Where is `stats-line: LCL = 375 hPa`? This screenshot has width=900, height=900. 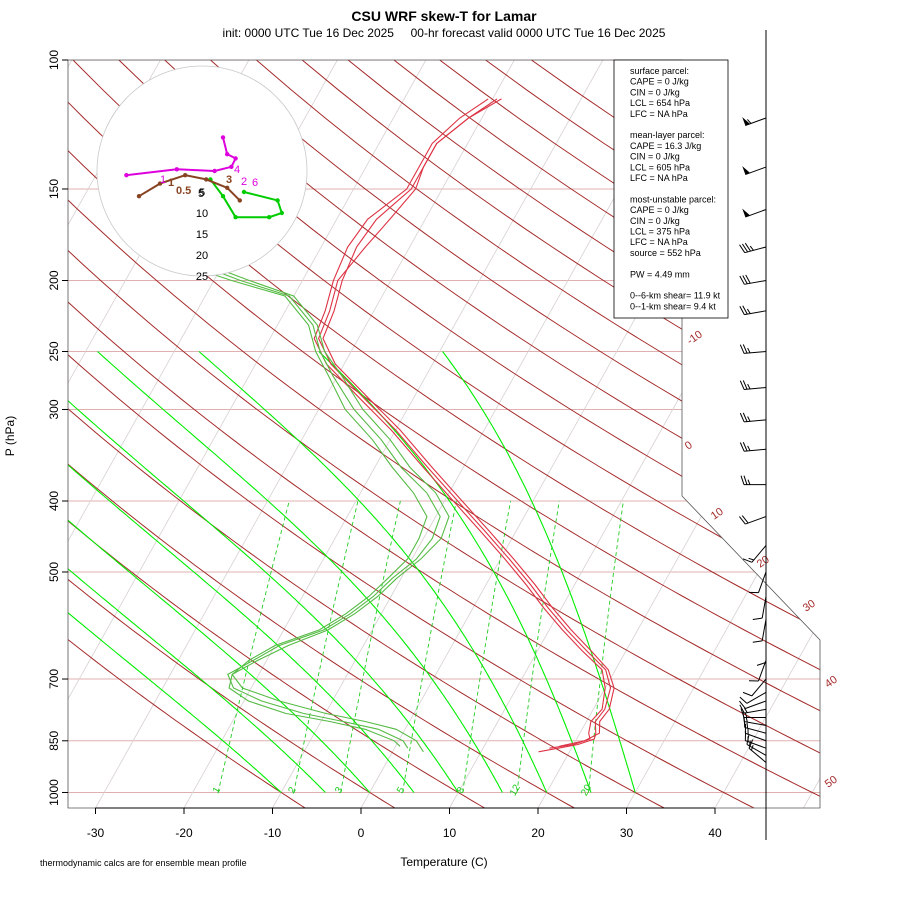 stats-line: LCL = 375 hPa is located at coordinates (660, 232).